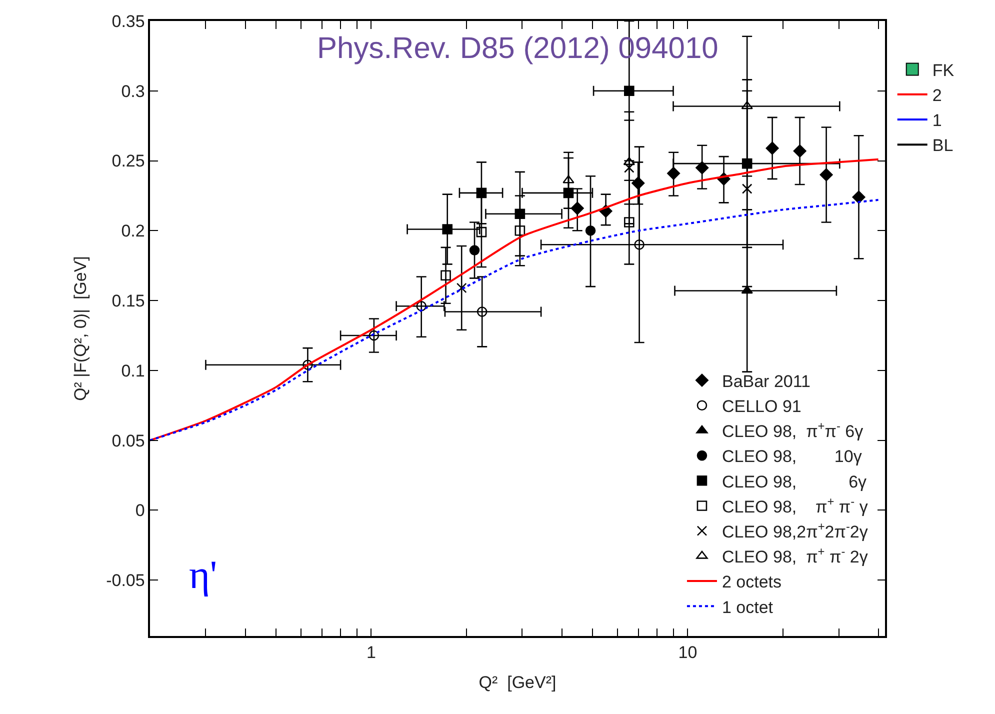 The height and width of the screenshot is (714, 995). What do you see at coordinates (752, 582) in the screenshot?
I see `legend-label: 2 octets` at bounding box center [752, 582].